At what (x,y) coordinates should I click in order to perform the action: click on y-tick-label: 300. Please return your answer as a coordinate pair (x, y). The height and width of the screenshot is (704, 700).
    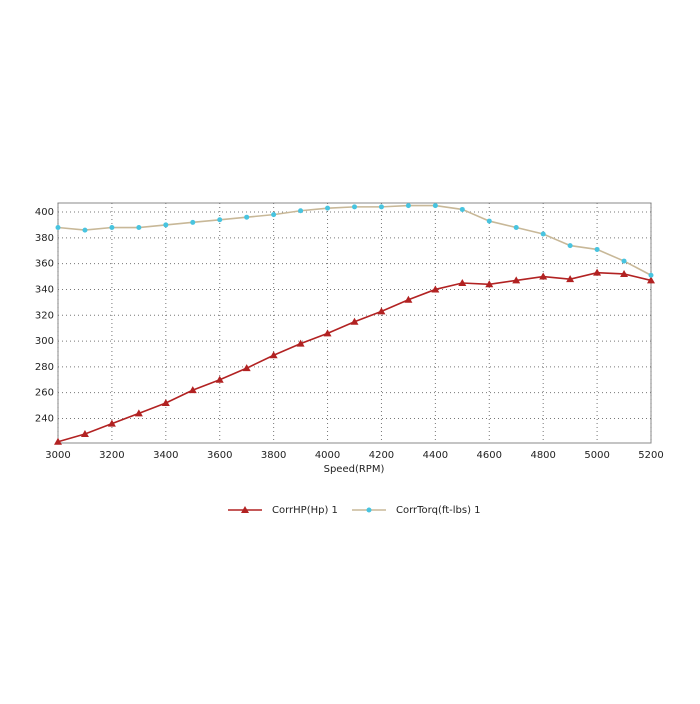
    Looking at the image, I should click on (44, 341).